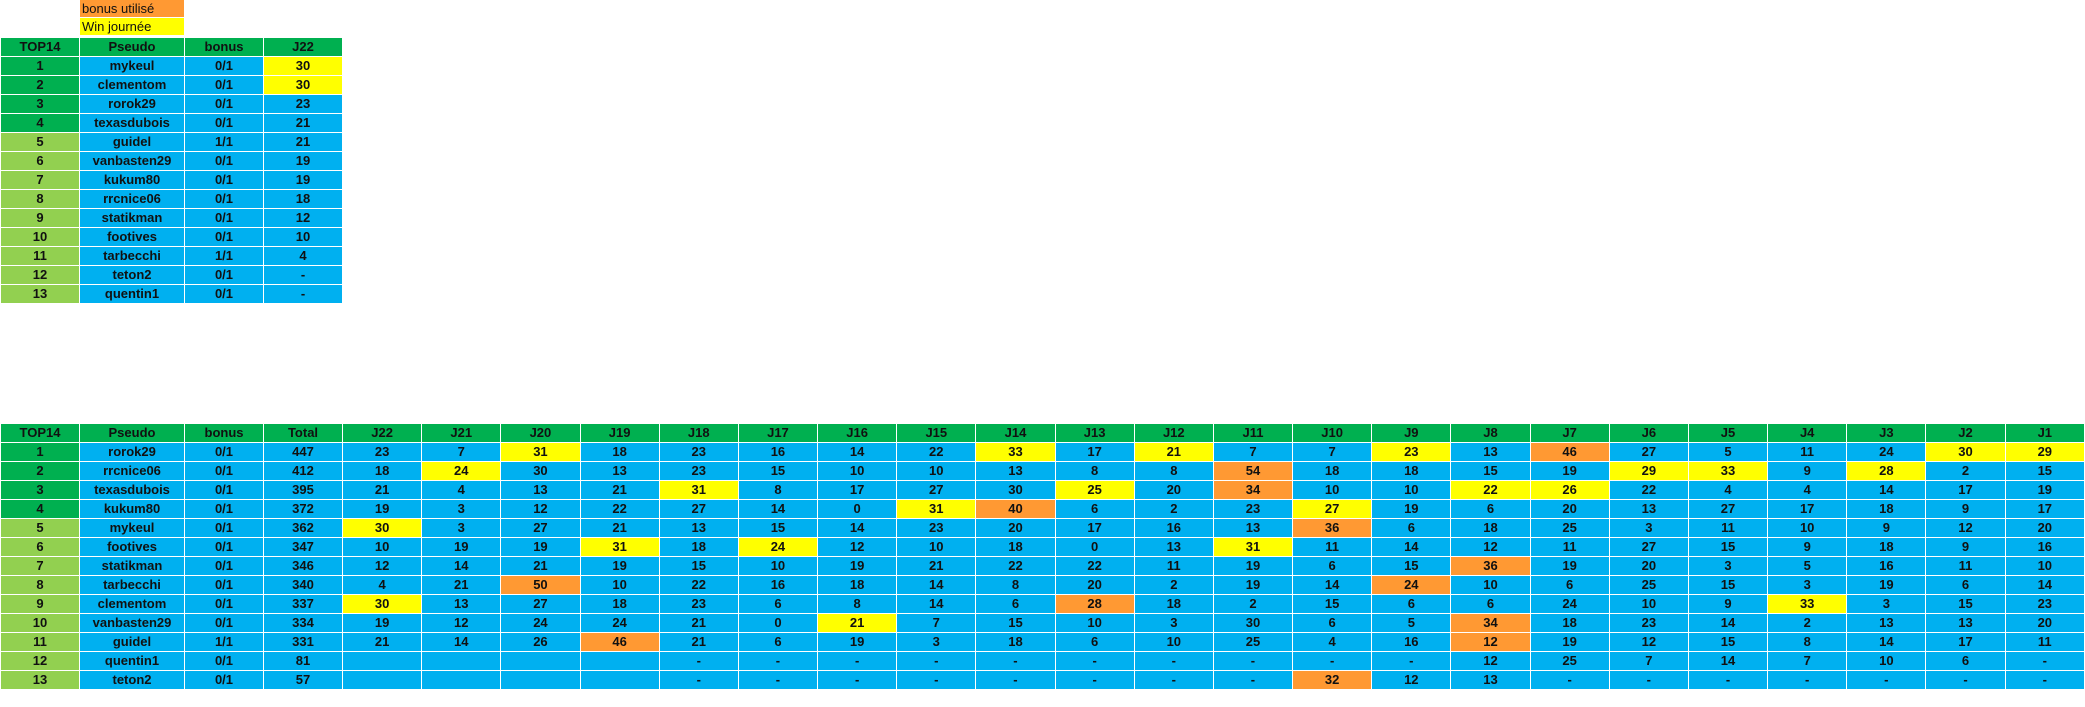 The width and height of the screenshot is (2085, 707). What do you see at coordinates (1173, 490) in the screenshot?
I see `score-cell: 20` at bounding box center [1173, 490].